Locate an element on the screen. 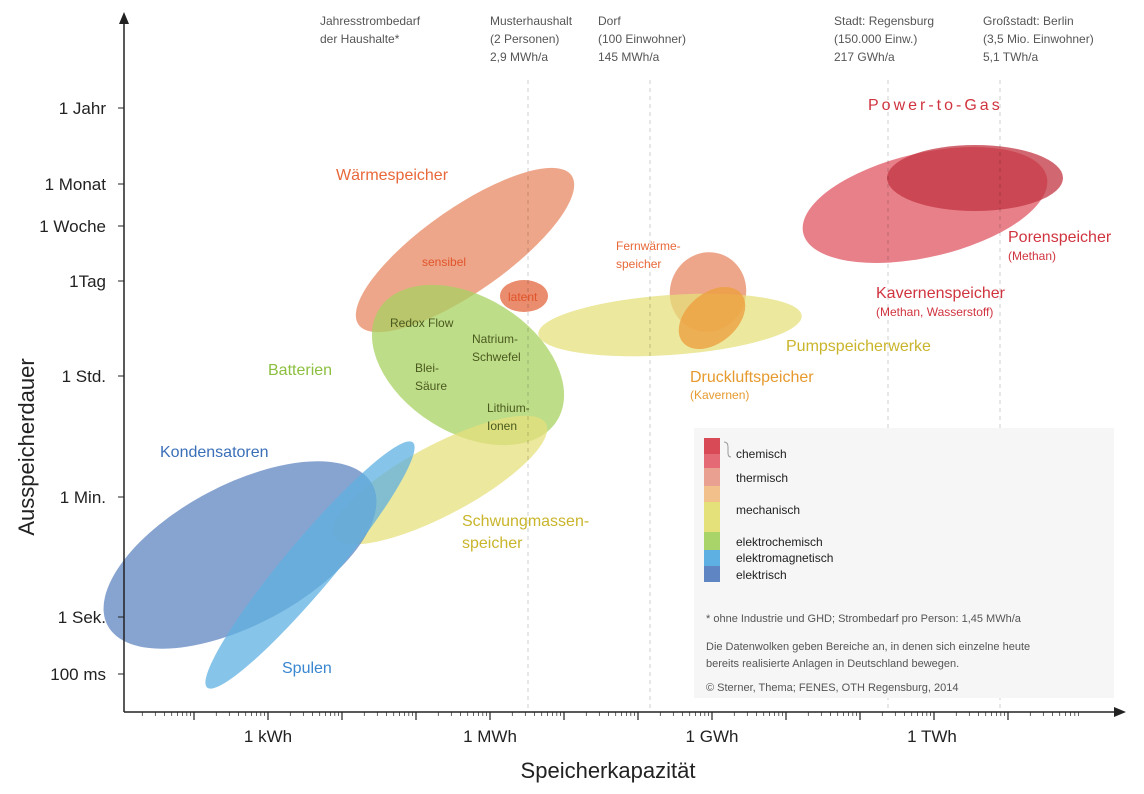  ref-label-dorf-2: (100 Einwohner) is located at coordinates (642, 39).